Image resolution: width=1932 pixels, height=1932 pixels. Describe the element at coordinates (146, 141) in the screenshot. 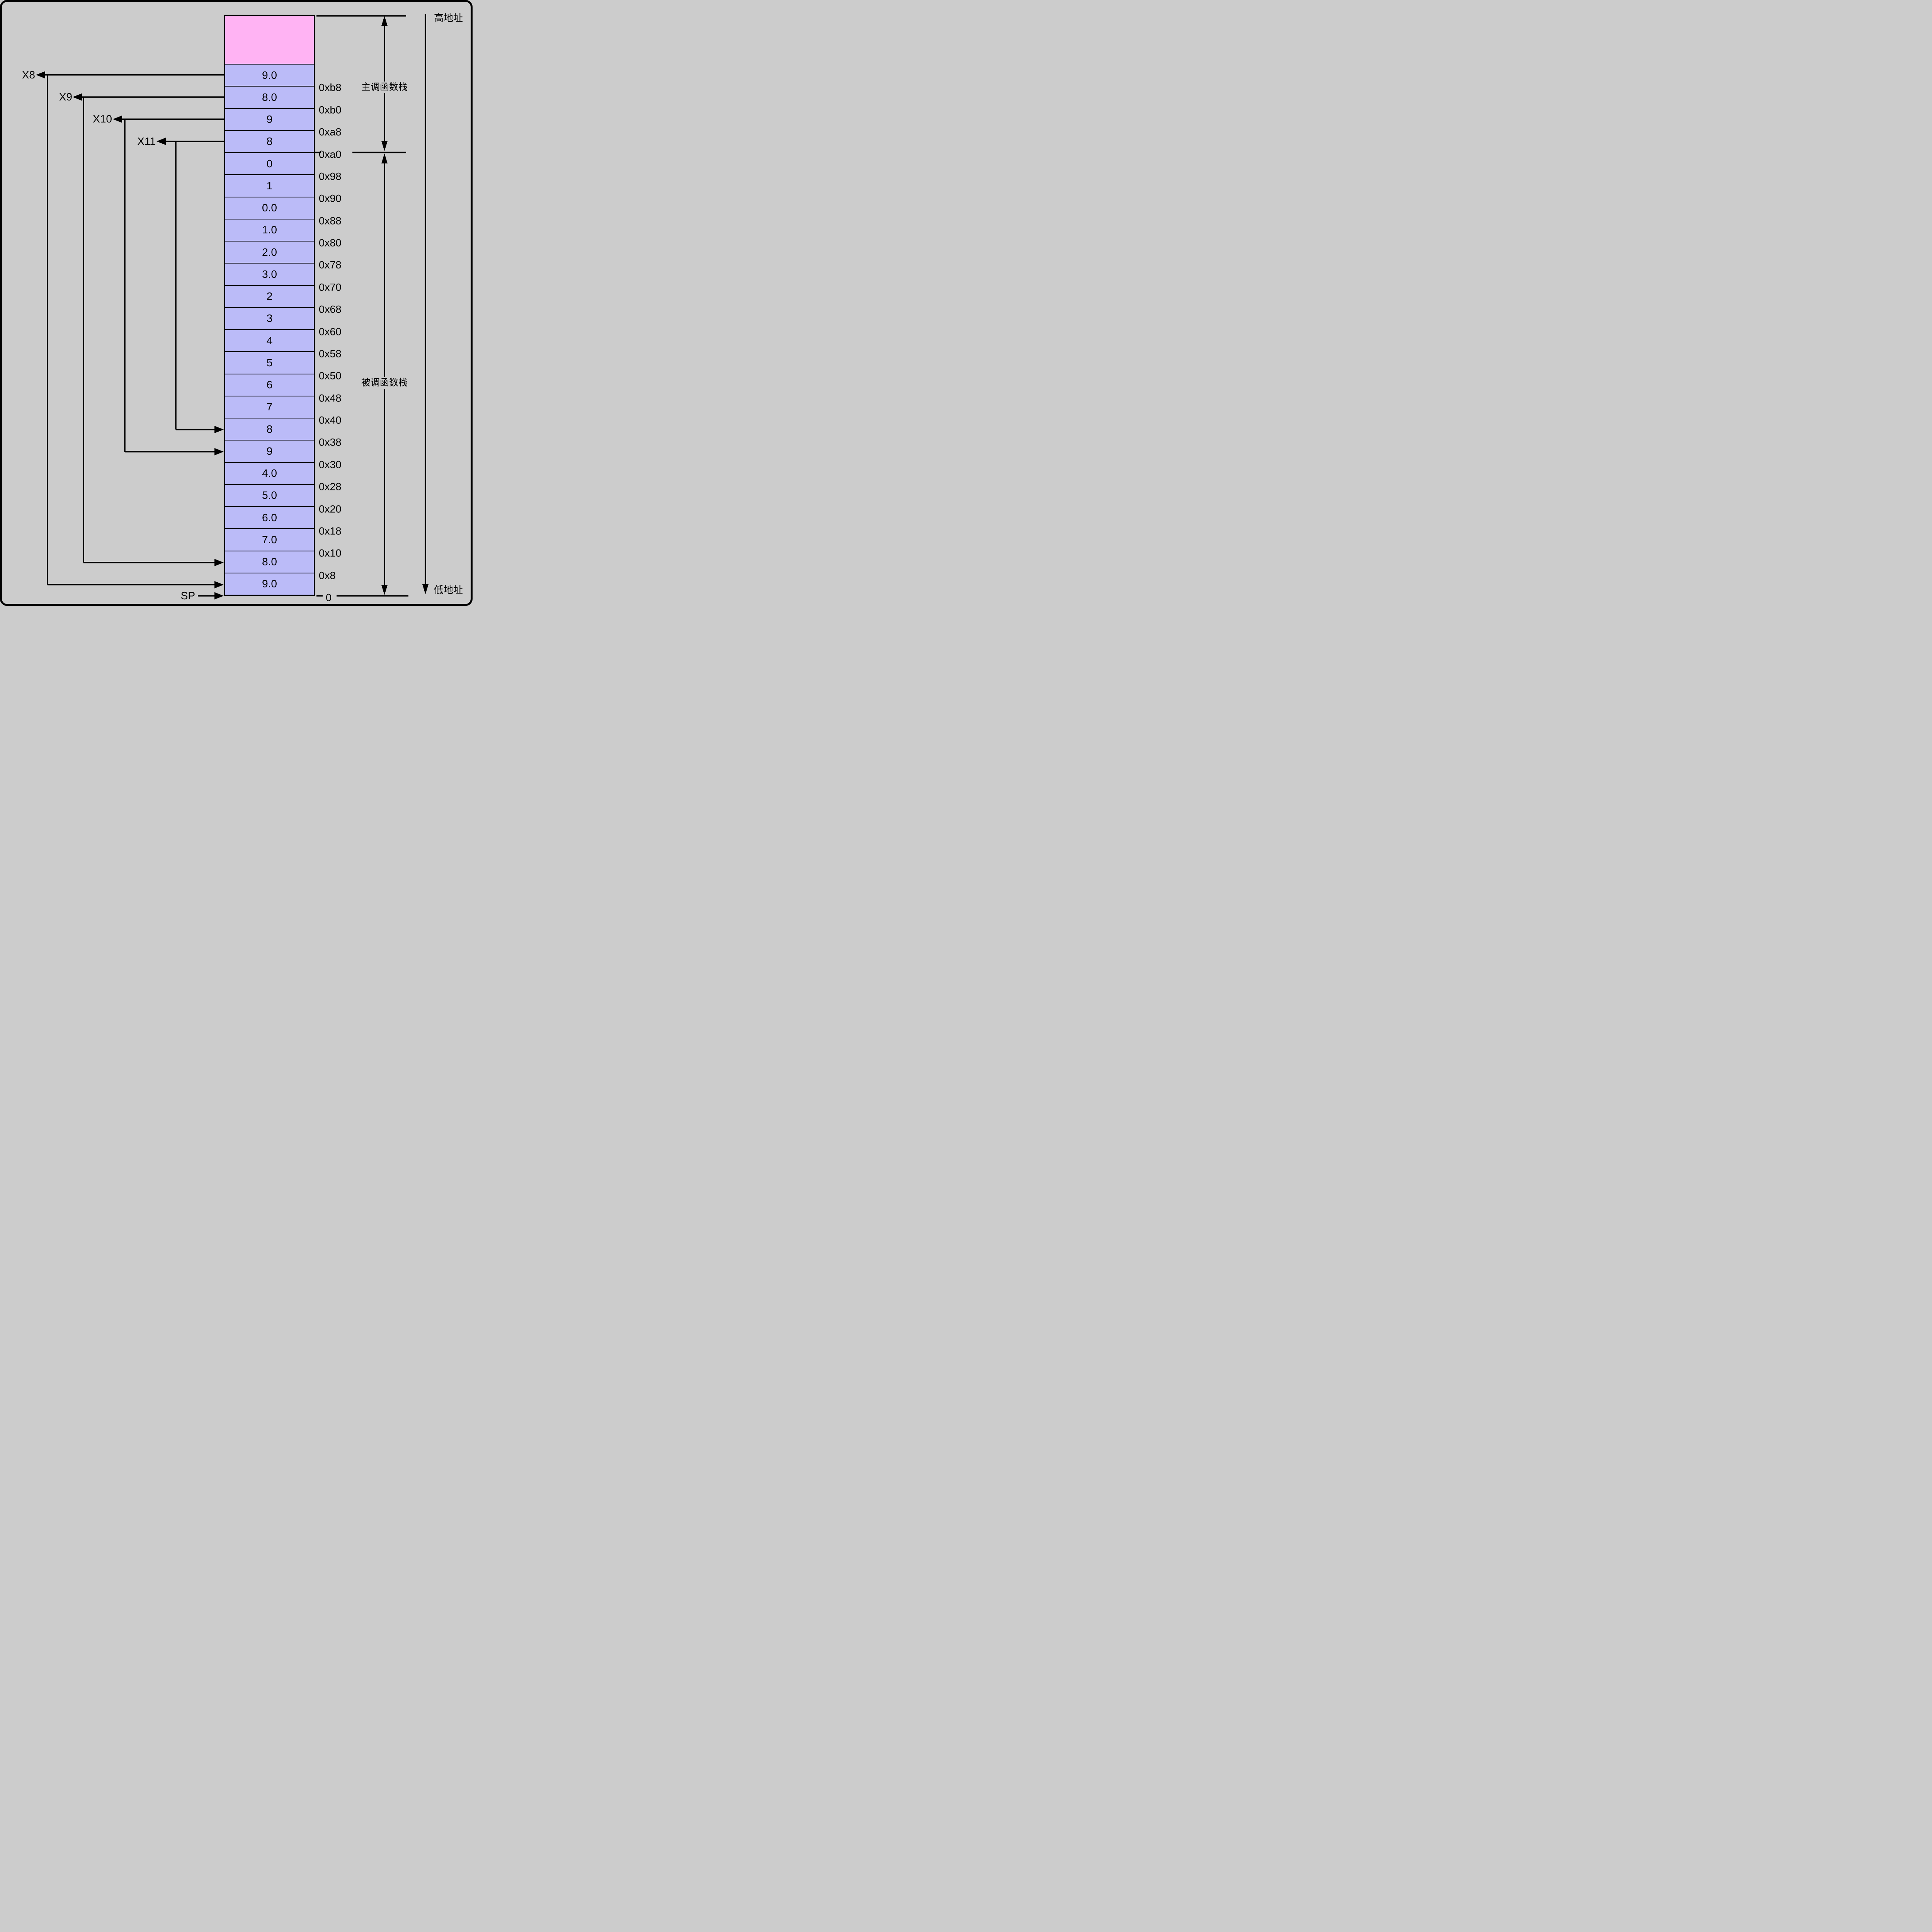

I see `register-label-x11: X11` at that location.